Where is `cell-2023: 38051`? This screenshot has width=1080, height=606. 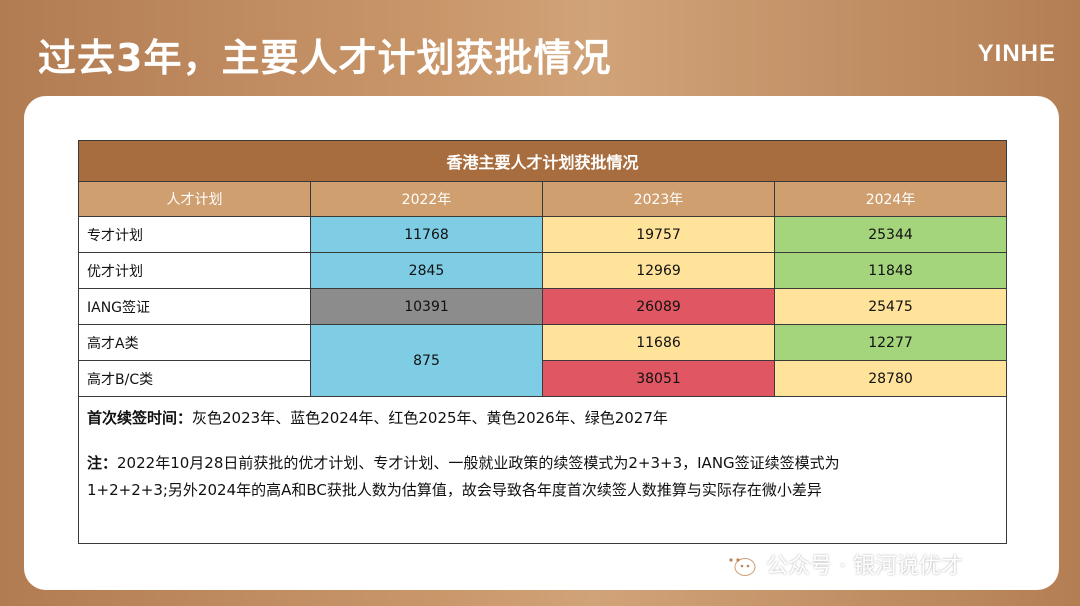
cell-2023: 38051 is located at coordinates (658, 378).